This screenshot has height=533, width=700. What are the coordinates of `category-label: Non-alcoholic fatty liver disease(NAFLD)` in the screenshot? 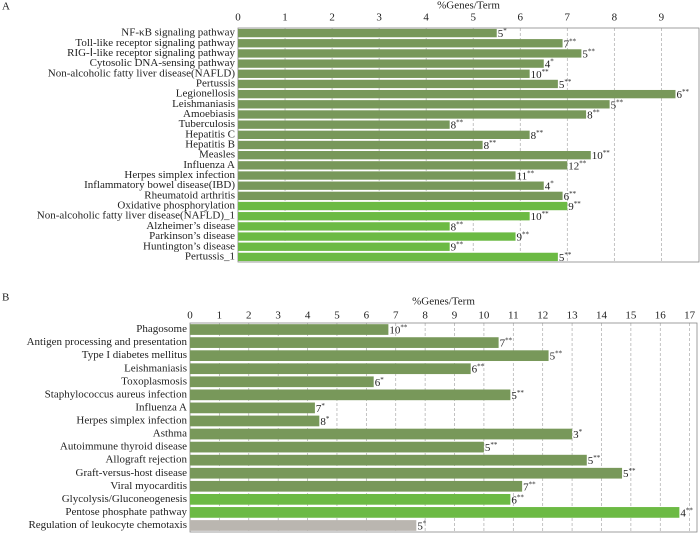 It's located at (142, 73).